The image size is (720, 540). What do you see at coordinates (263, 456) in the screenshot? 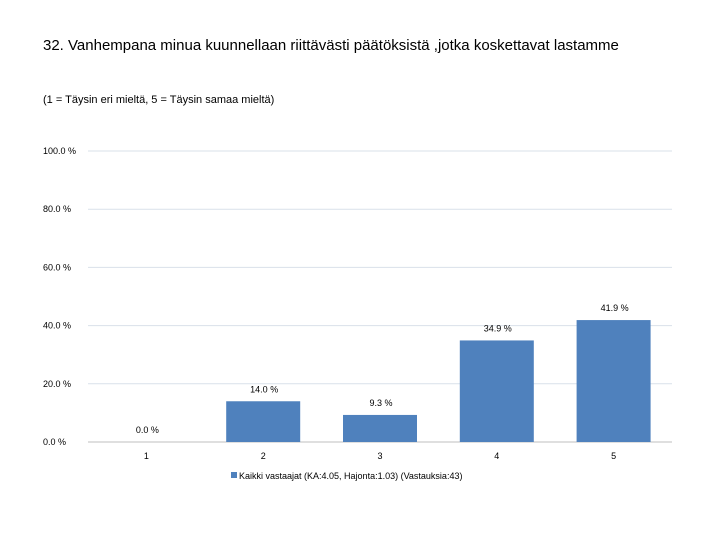
I see `x-tick-label: 2` at bounding box center [263, 456].